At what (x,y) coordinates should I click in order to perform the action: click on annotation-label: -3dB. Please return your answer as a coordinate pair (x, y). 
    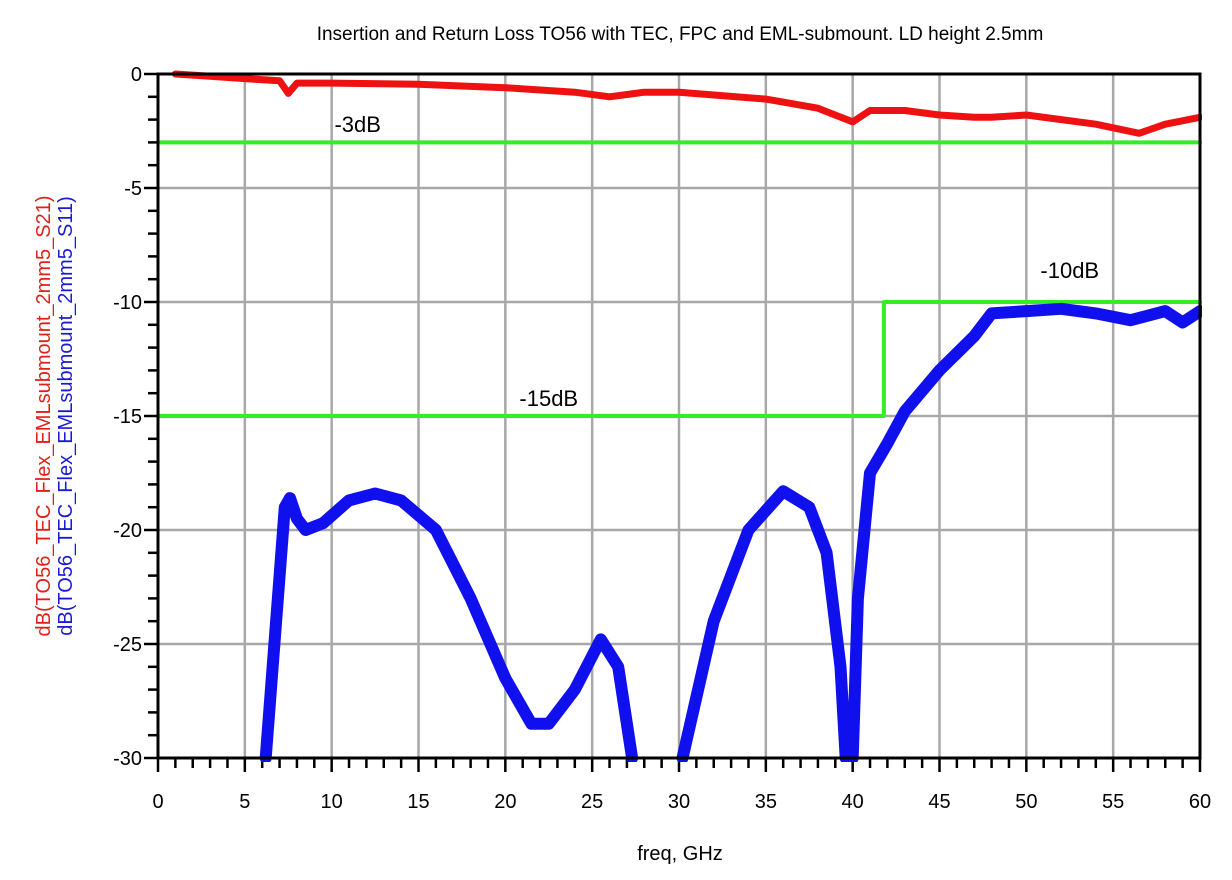
    Looking at the image, I should click on (357, 124).